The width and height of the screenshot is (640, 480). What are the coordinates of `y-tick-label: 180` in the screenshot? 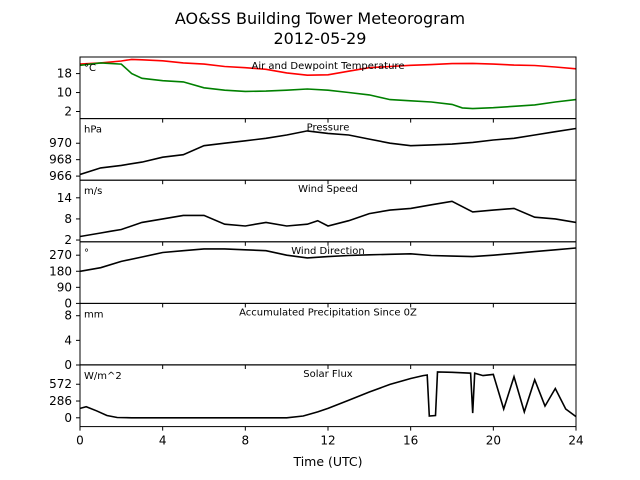 It's located at (60, 271).